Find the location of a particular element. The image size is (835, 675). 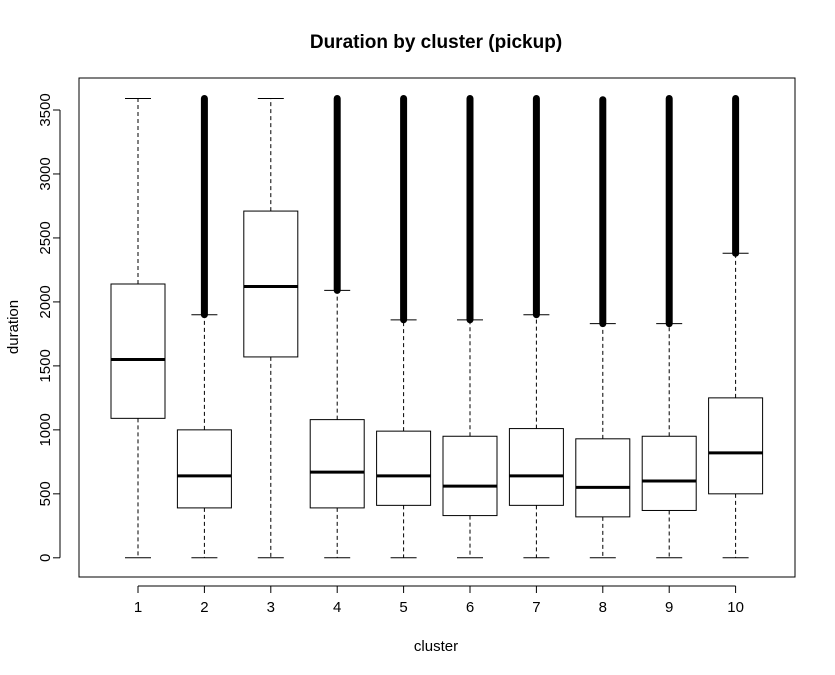

y-tick-label: 2500 is located at coordinates (45, 237).